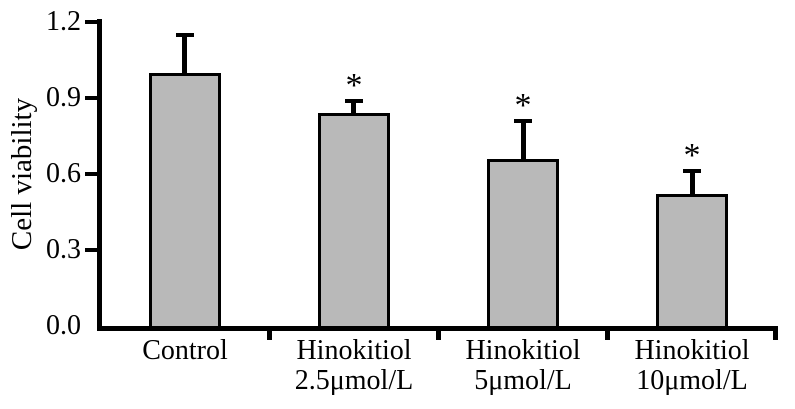 Image resolution: width=795 pixels, height=409 pixels. Describe the element at coordinates (63, 173) in the screenshot. I see `y-tick-label: 0.6` at that location.